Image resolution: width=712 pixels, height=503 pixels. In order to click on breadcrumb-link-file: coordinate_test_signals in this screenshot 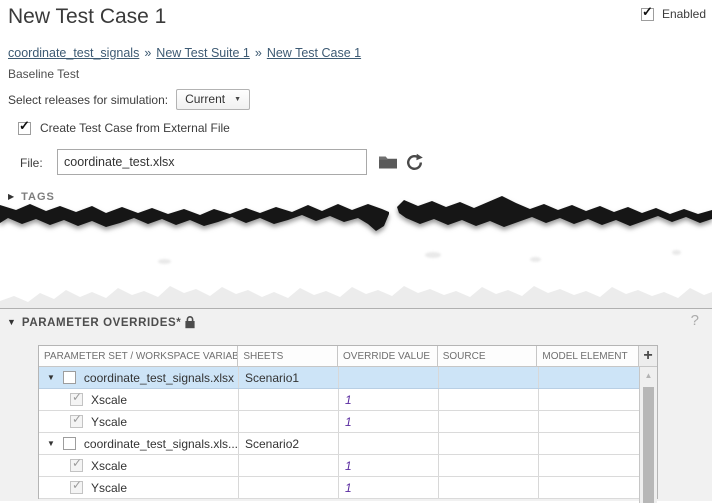, I will do `click(74, 53)`.